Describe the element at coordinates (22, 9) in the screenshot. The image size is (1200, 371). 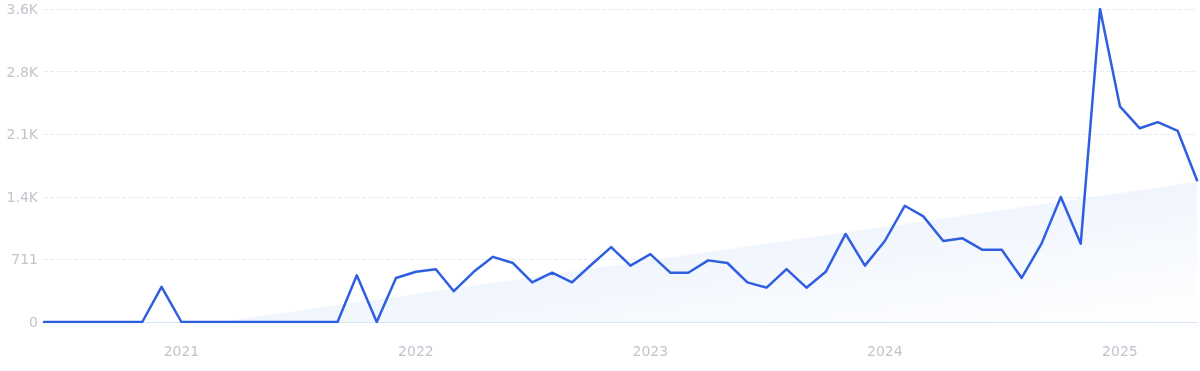
I see `y-tick-label: 3.6K` at that location.